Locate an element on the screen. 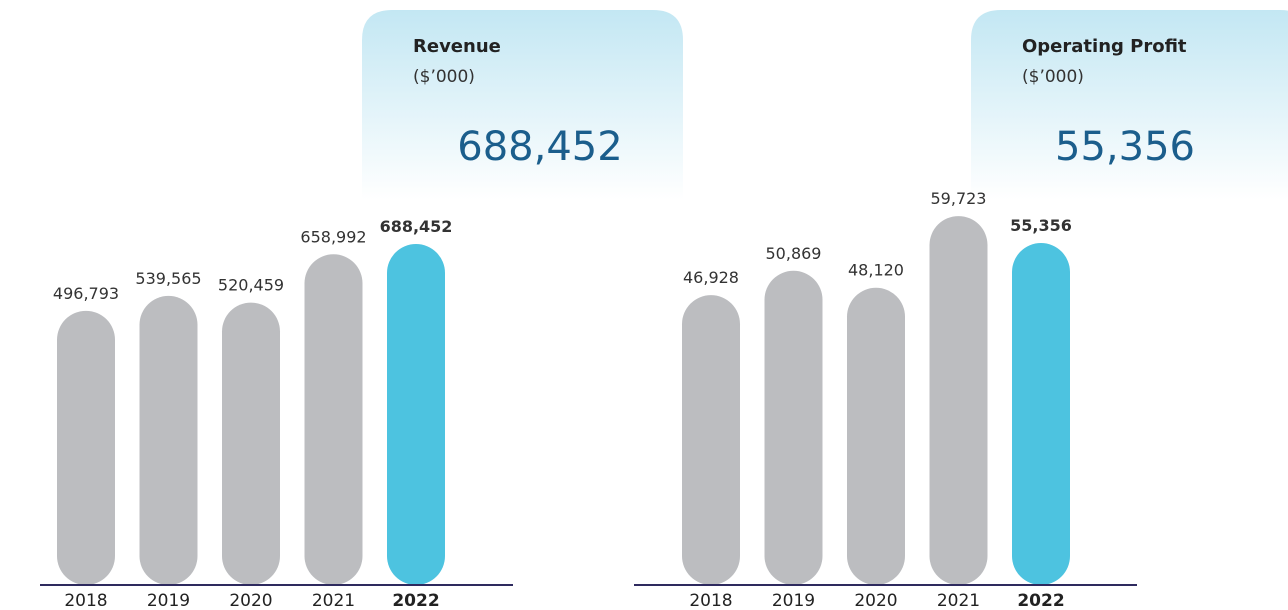  value-label: 658,992 is located at coordinates (333, 236).